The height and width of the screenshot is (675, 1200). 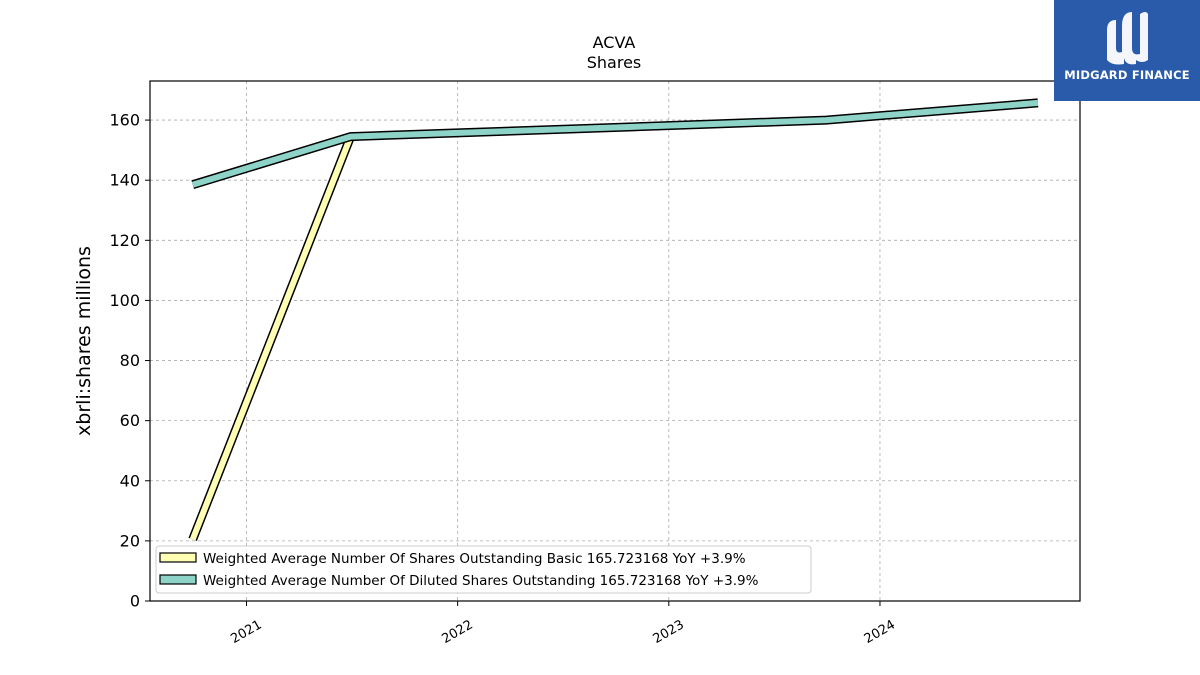 What do you see at coordinates (130, 540) in the screenshot?
I see `y-tick-label: 20` at bounding box center [130, 540].